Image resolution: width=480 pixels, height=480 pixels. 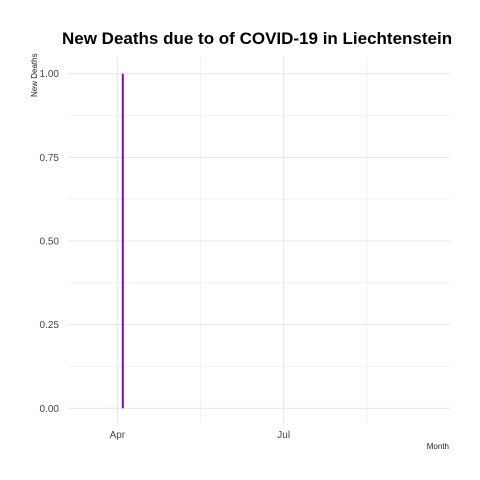 What do you see at coordinates (50, 409) in the screenshot?
I see `y-tick-label: 0.00` at bounding box center [50, 409].